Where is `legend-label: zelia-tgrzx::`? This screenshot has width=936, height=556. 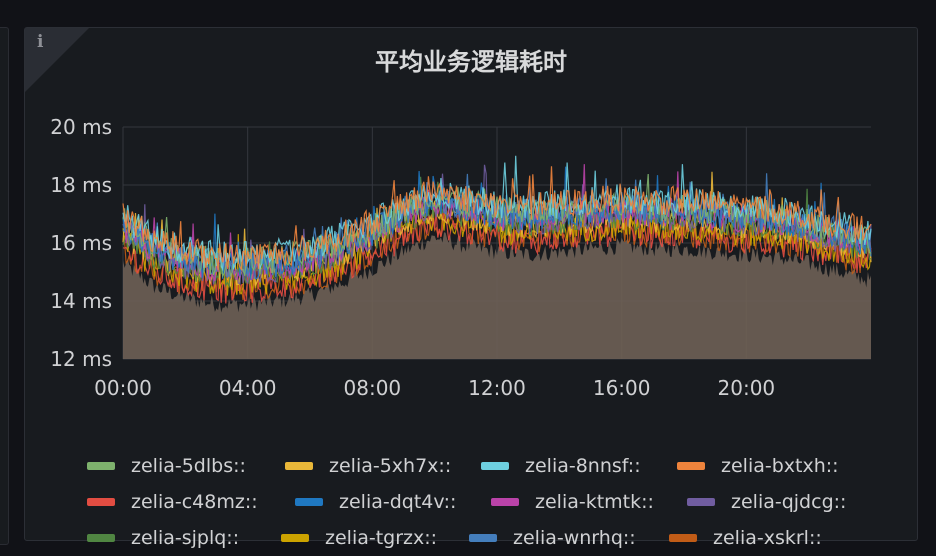
legend-label: zelia-tgrzx:: is located at coordinates (381, 538).